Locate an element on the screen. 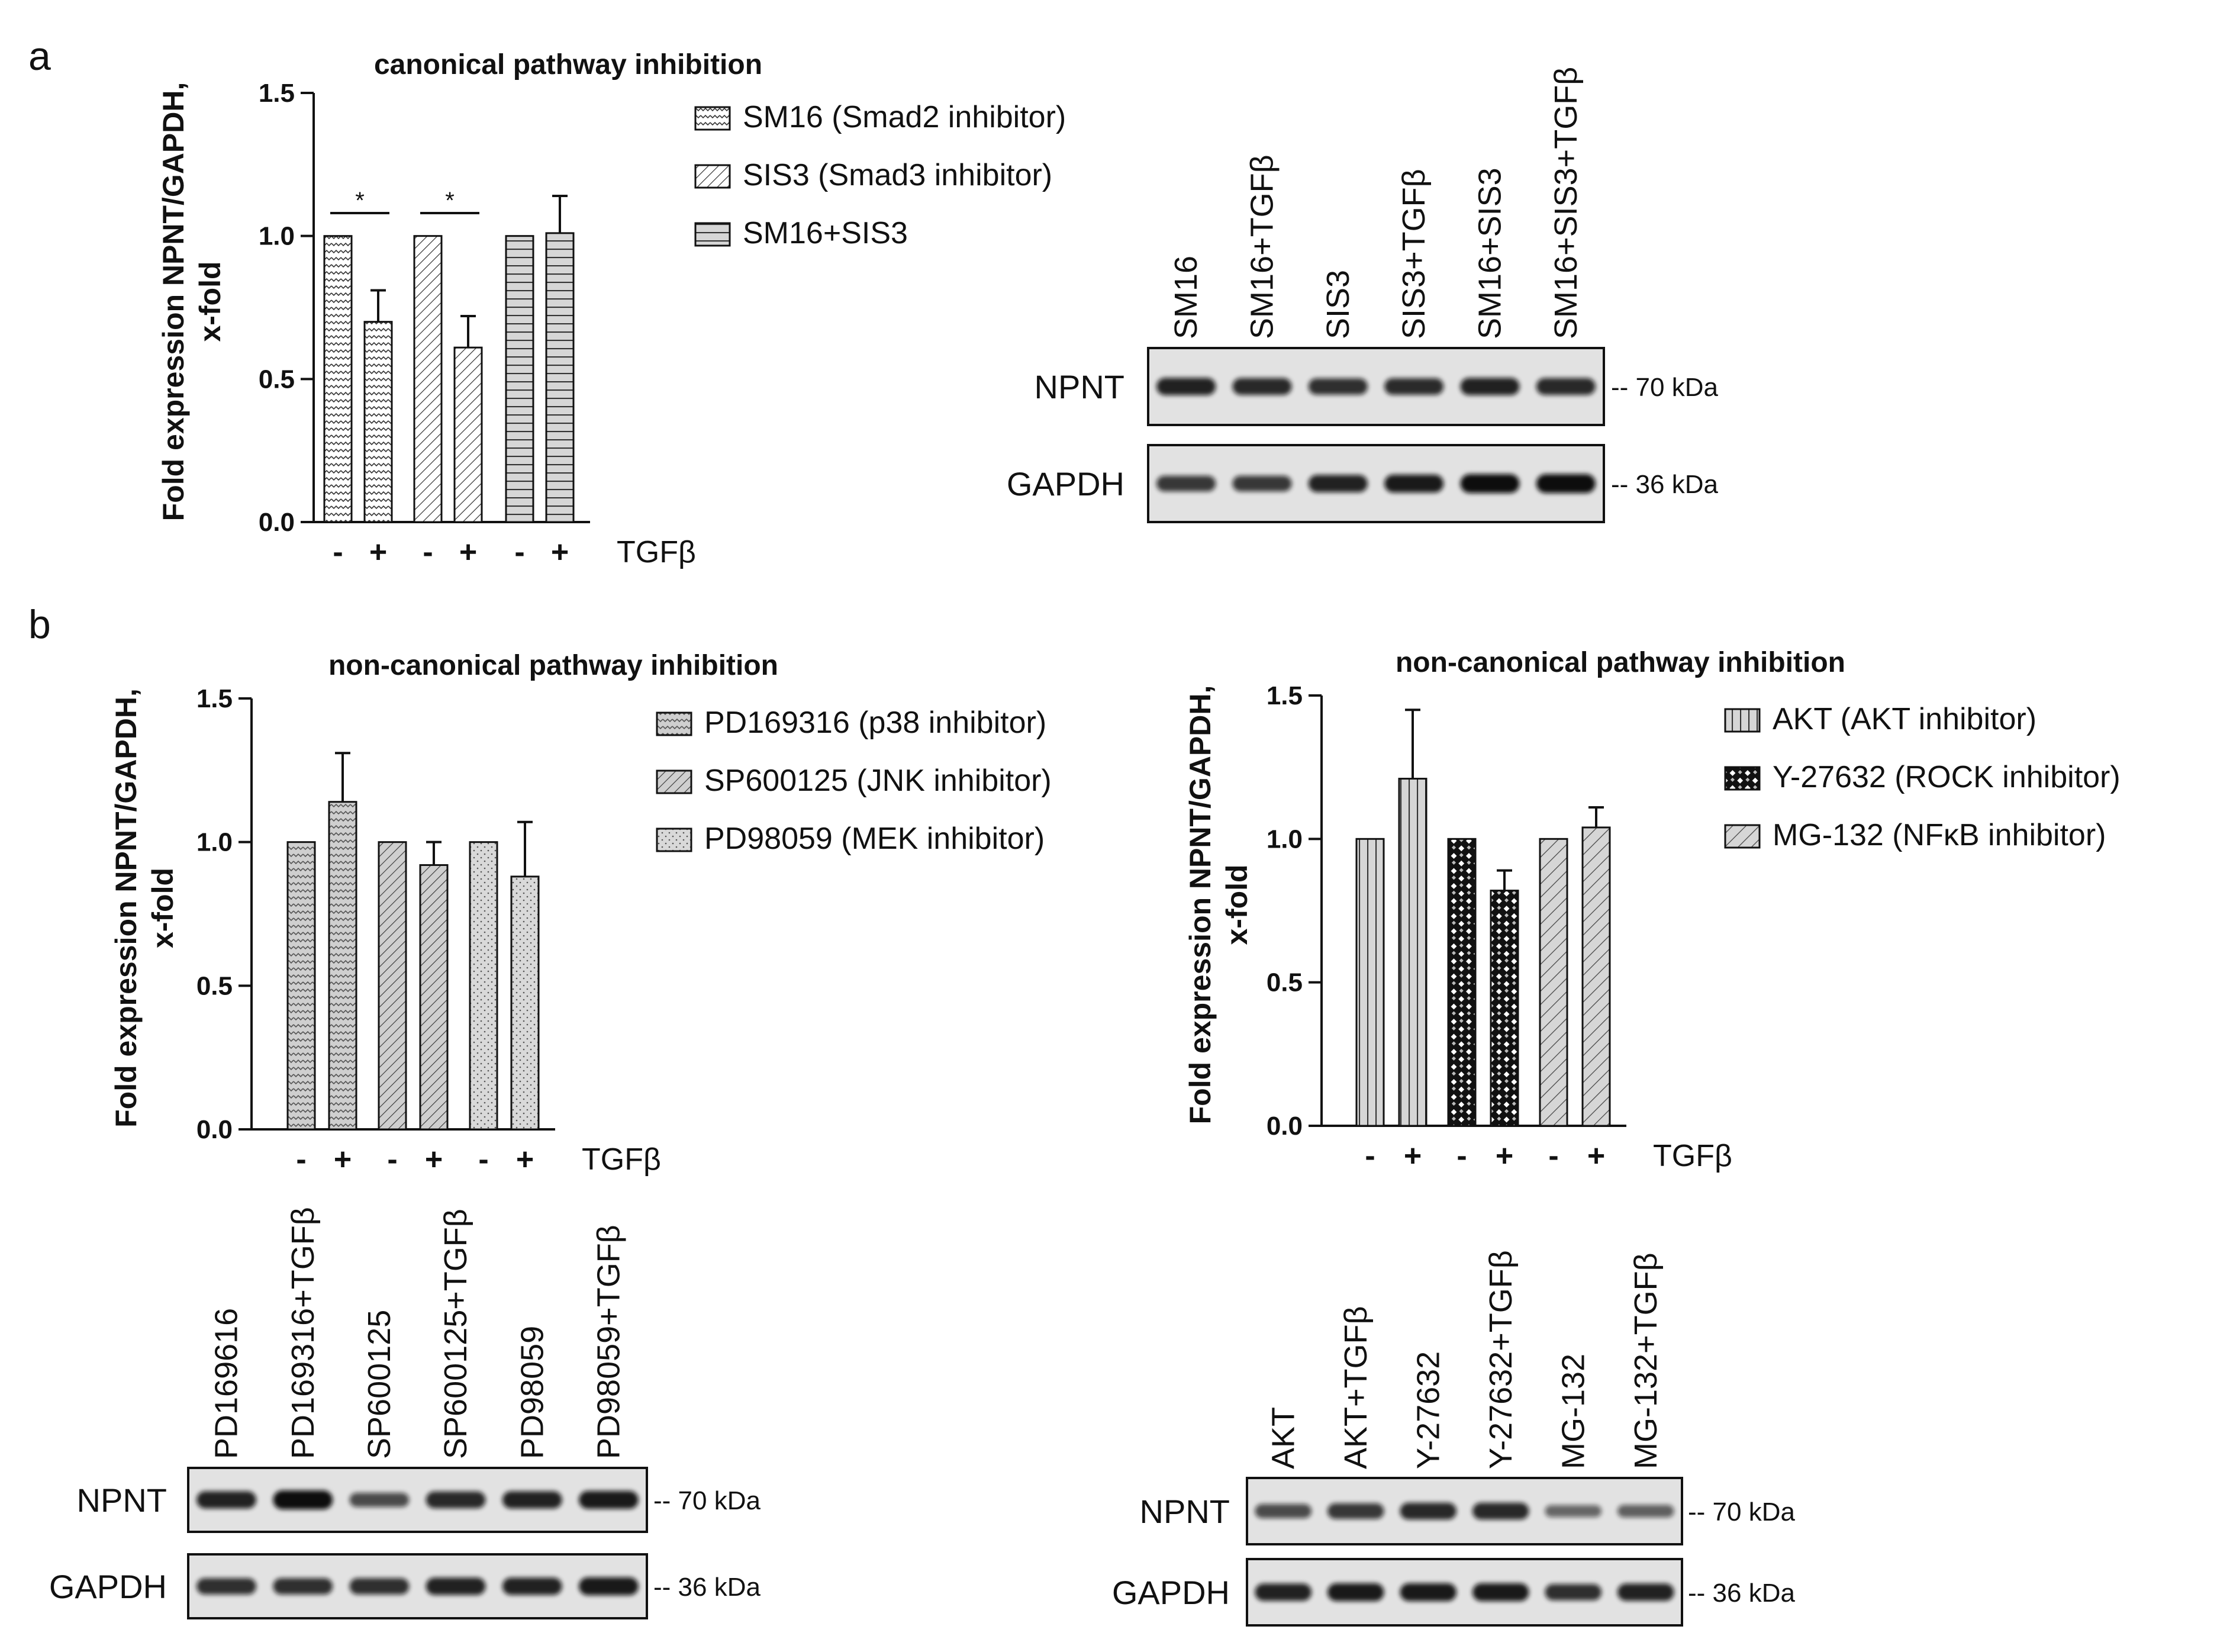 The height and width of the screenshot is (1652, 2217). legend-label: PD98059 (MEK inhibitor) is located at coordinates (874, 839).